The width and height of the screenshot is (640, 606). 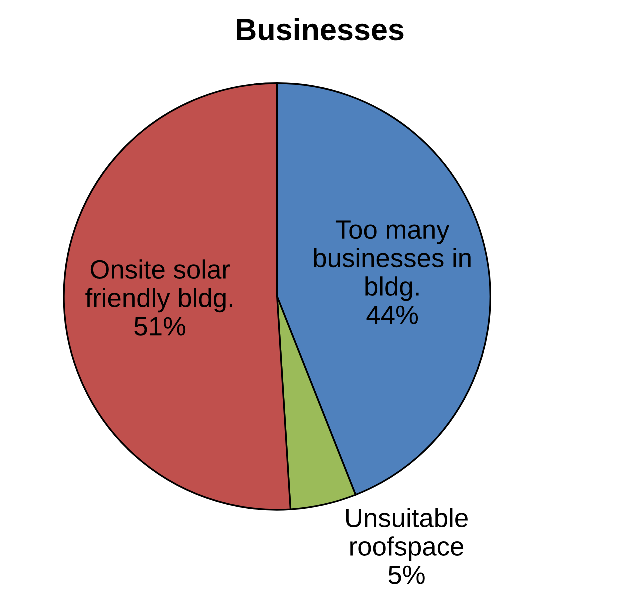 What do you see at coordinates (392, 261) in the screenshot?
I see `slice-label: Too many businesses in bldg.` at bounding box center [392, 261].